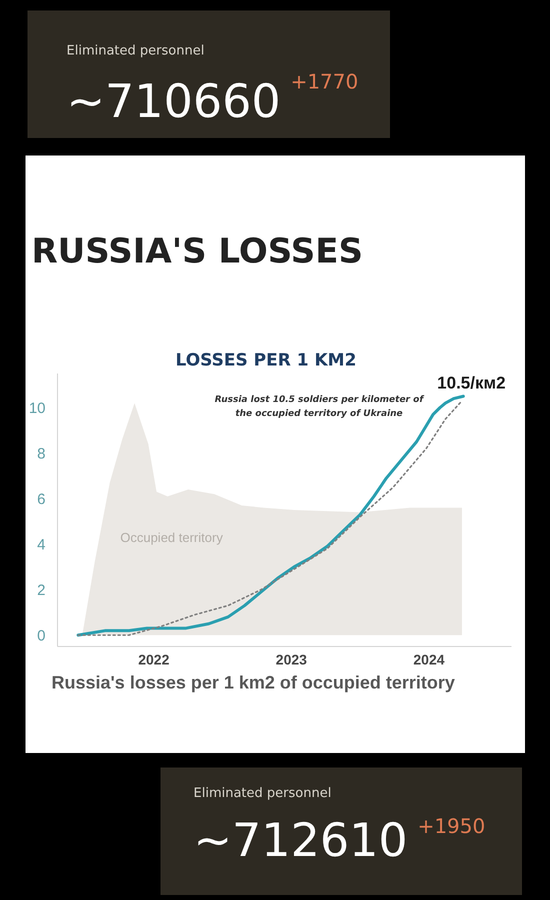 The image size is (550, 900). Describe the element at coordinates (471, 382) in the screenshot. I see `data-label: 10.5/км2` at that location.